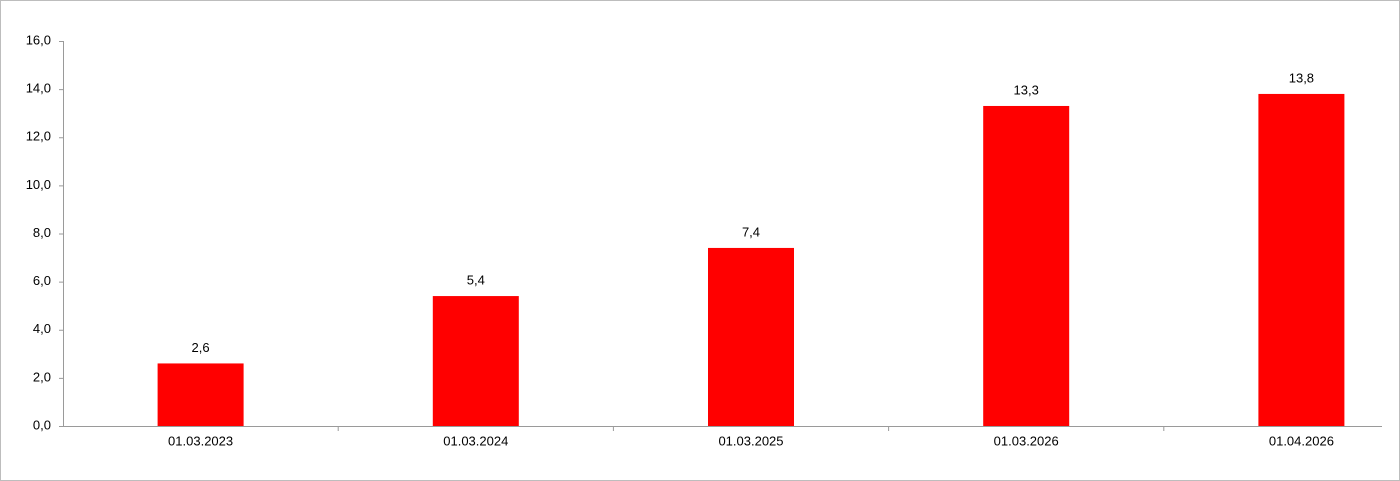 This screenshot has width=1400, height=481. What do you see at coordinates (38, 184) in the screenshot?
I see `y-tick-label: 10,0` at bounding box center [38, 184].